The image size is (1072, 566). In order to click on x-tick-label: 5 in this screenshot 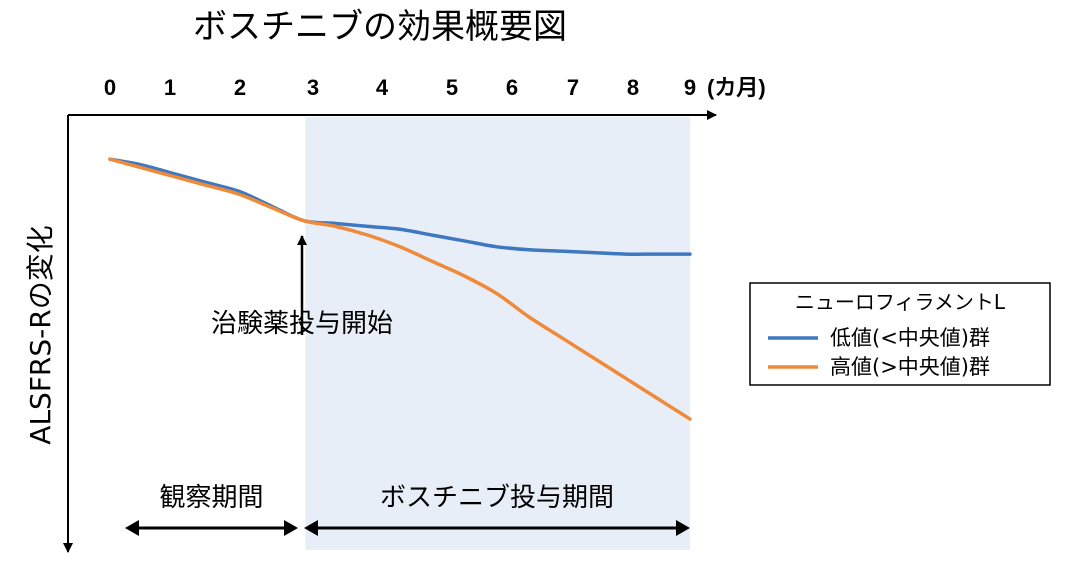, I will do `click(452, 87)`.